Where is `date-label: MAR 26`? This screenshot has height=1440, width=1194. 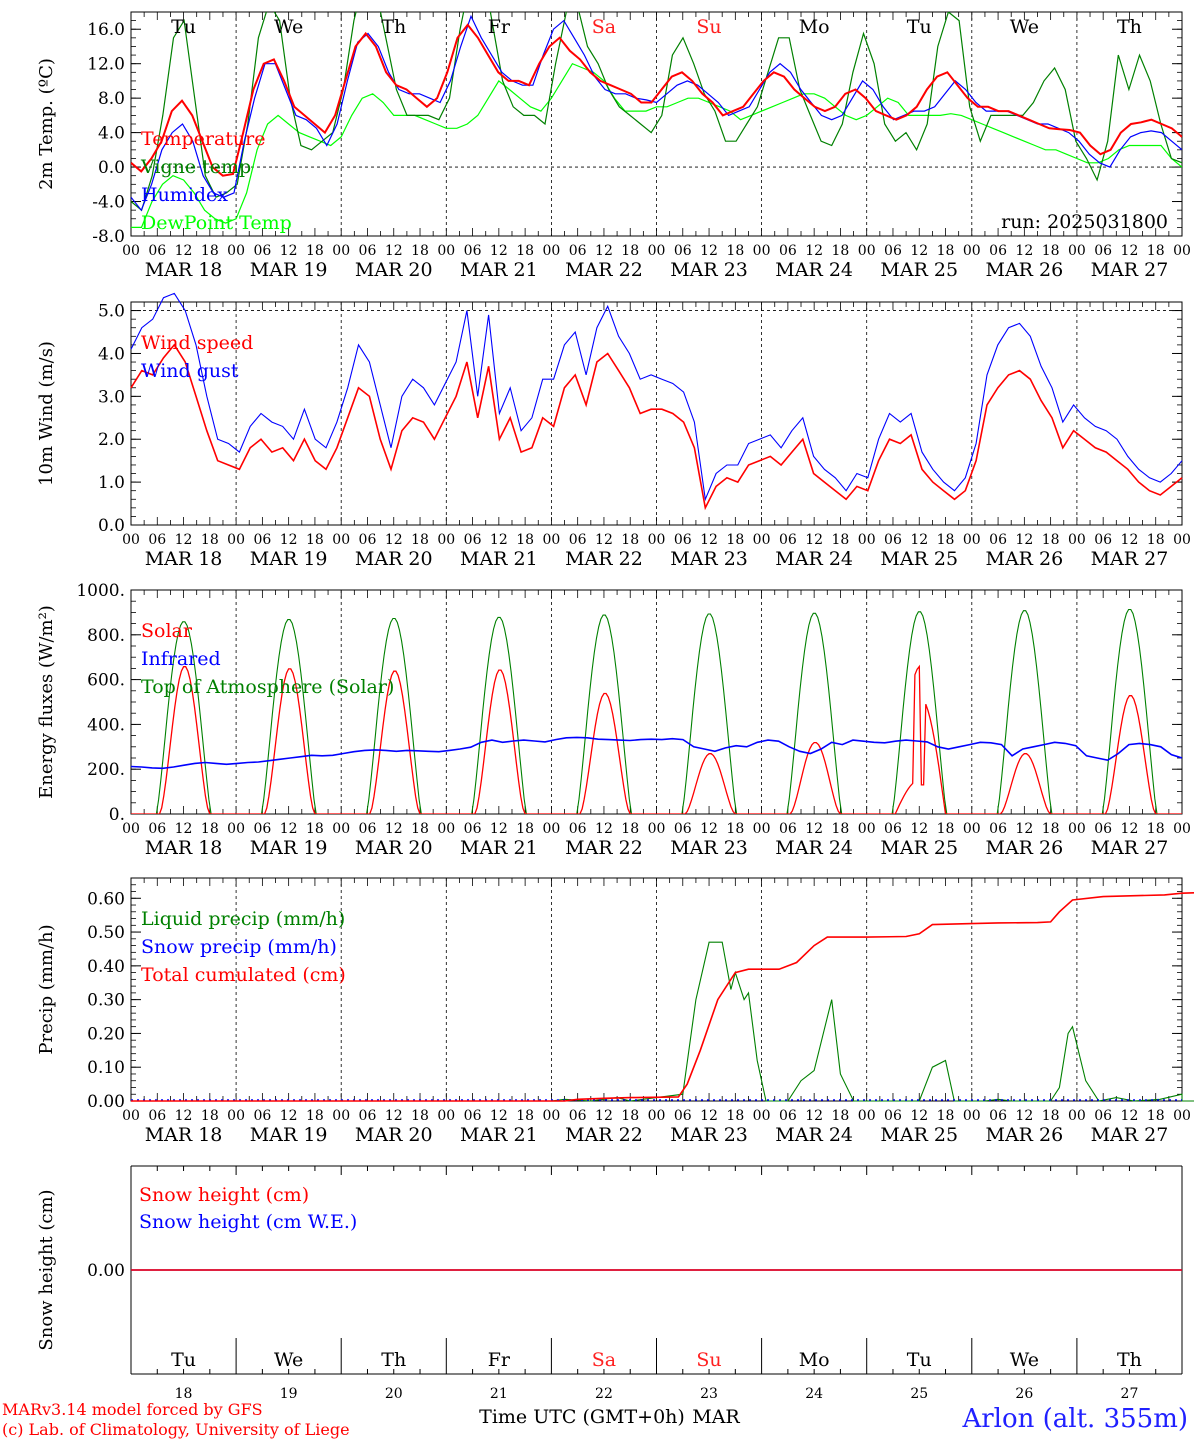 date-label: MAR 26 is located at coordinates (1024, 848).